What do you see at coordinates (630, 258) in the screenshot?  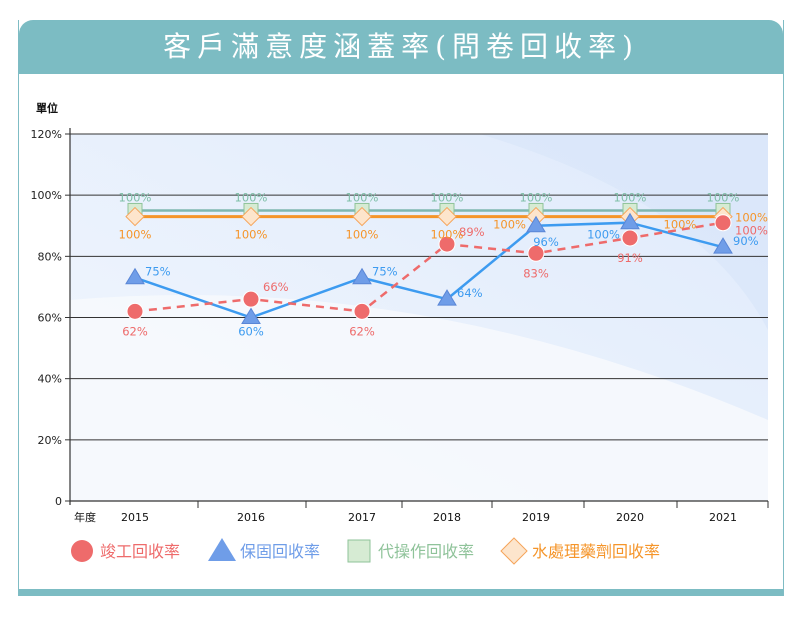 I see `data-label: 91%` at bounding box center [630, 258].